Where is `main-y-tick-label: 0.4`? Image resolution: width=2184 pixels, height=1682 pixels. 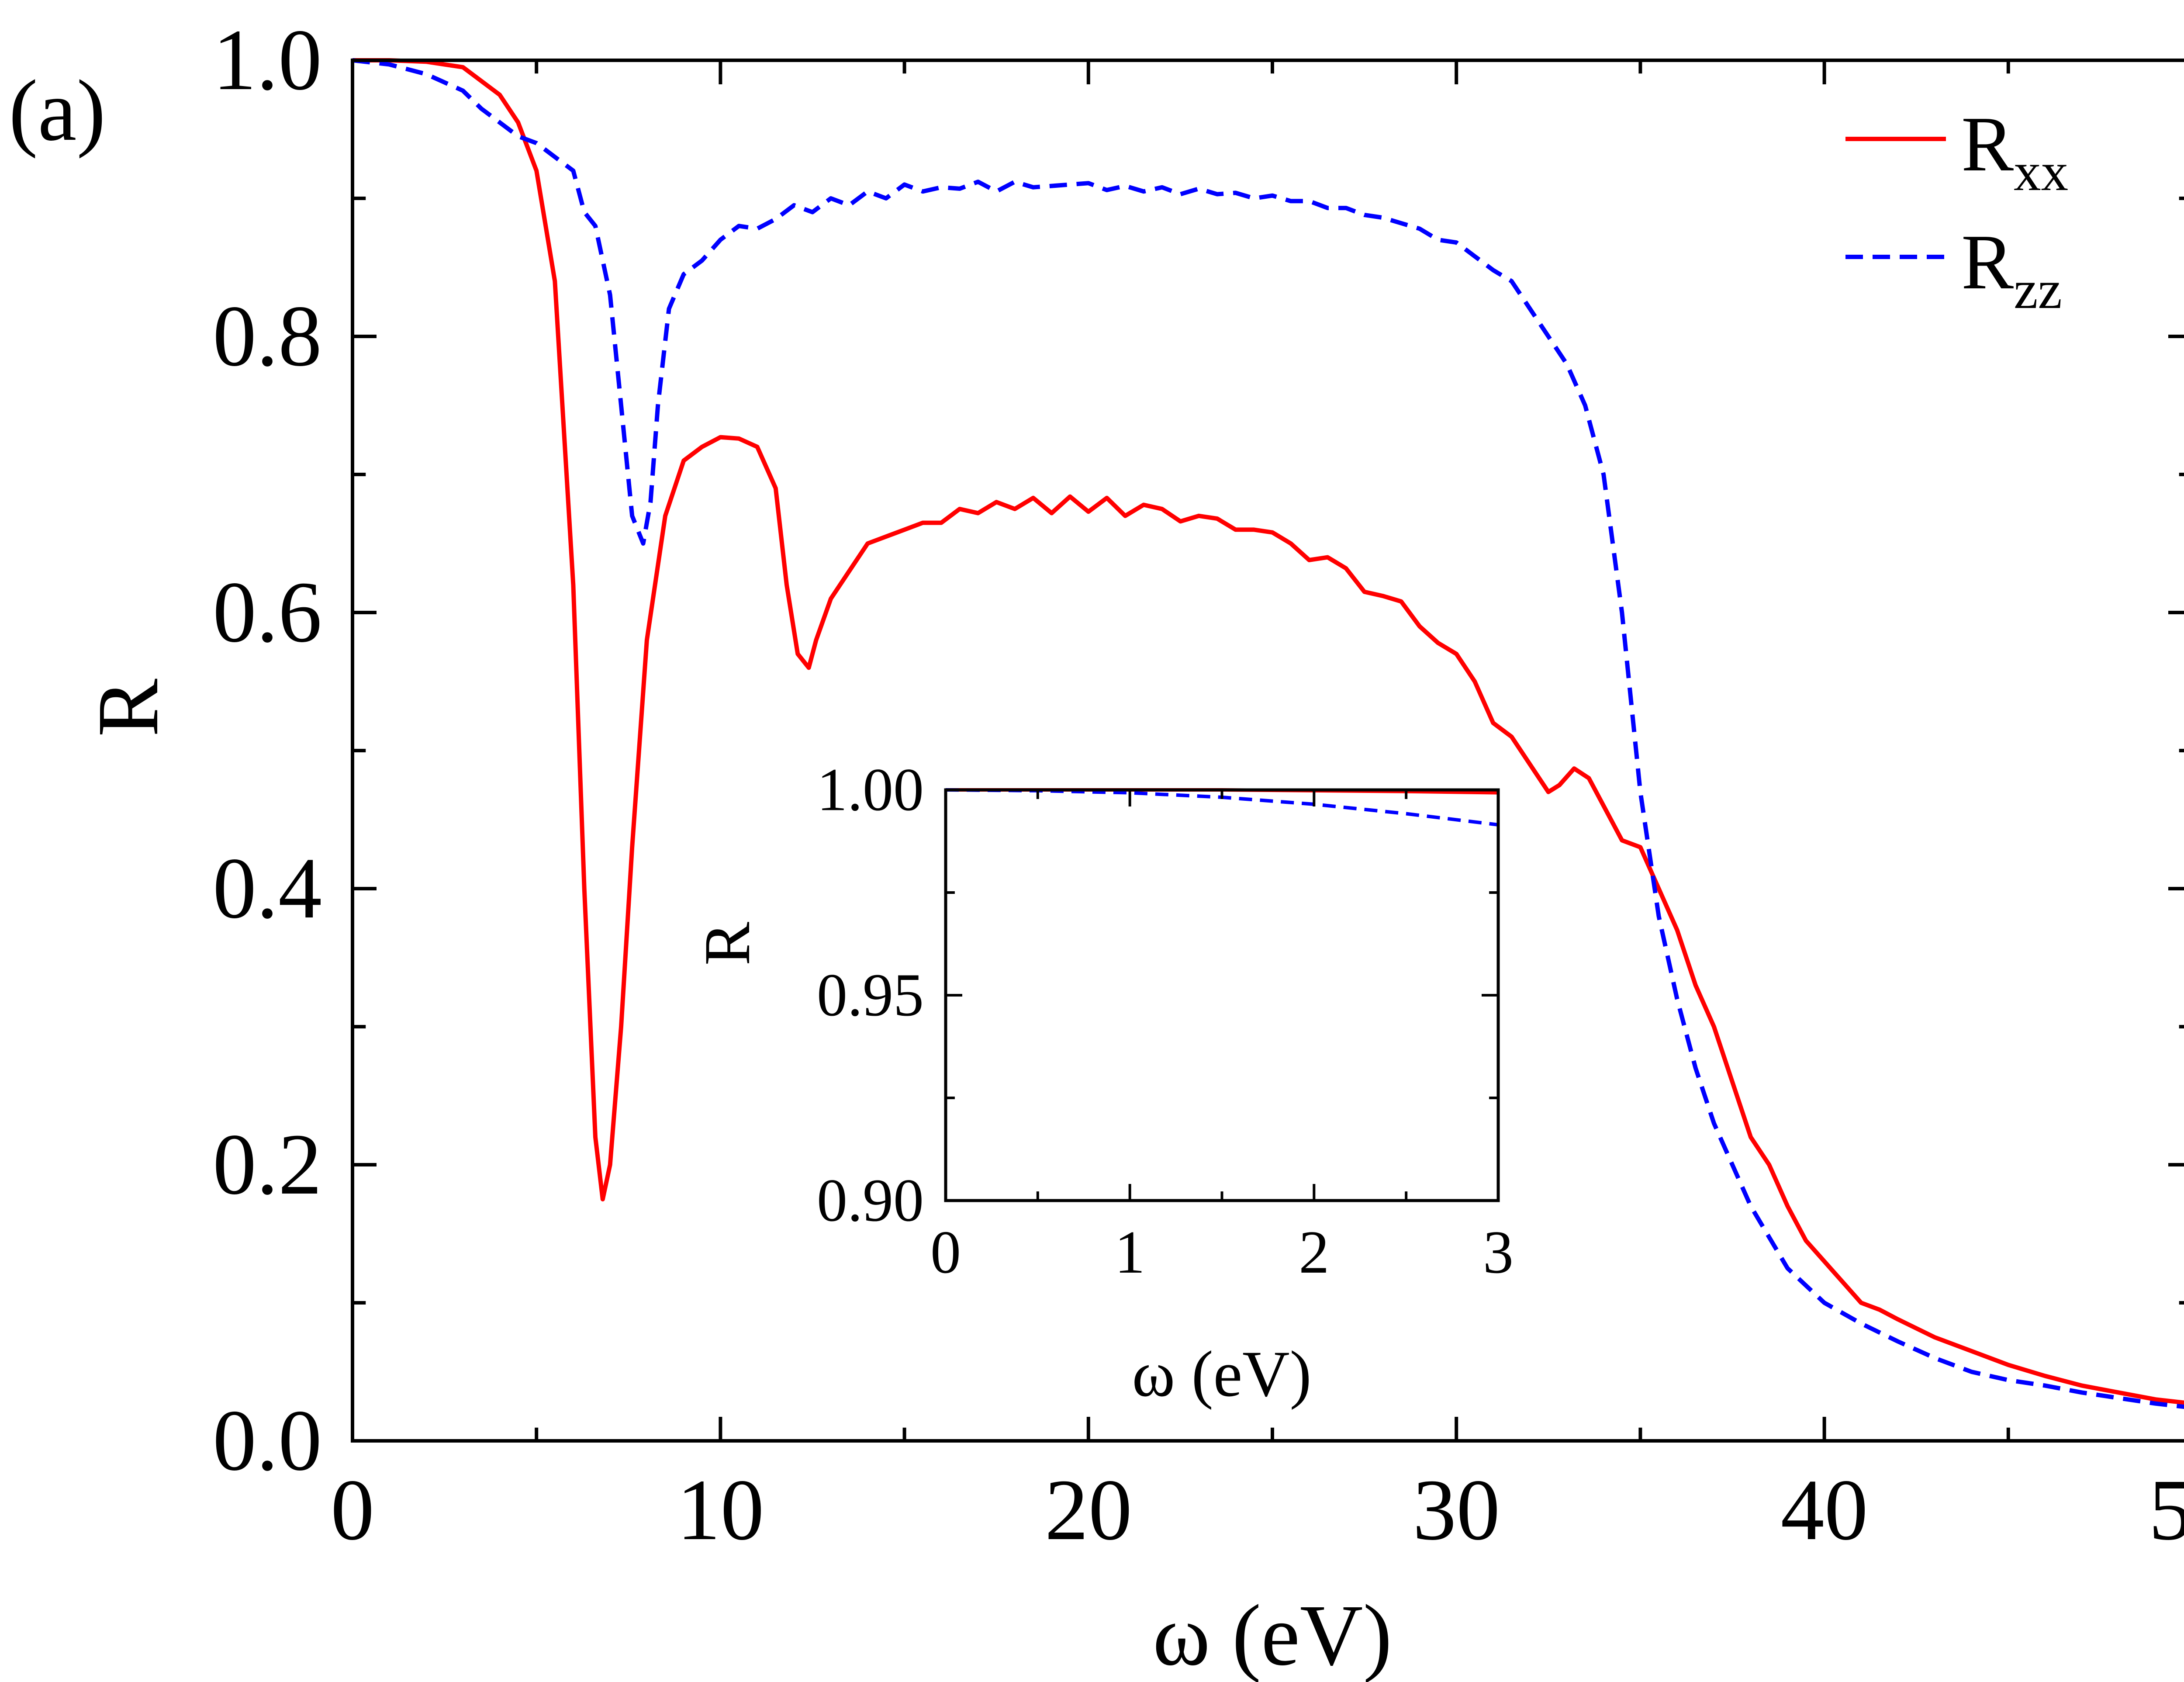
main-y-tick-label: 0.4 is located at coordinates (267, 888).